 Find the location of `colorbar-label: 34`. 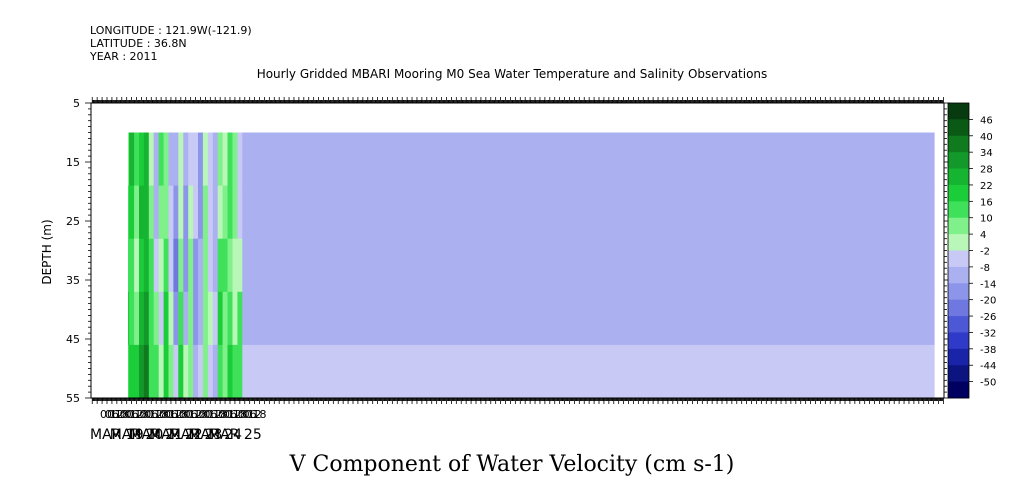

colorbar-label: 34 is located at coordinates (986, 153).